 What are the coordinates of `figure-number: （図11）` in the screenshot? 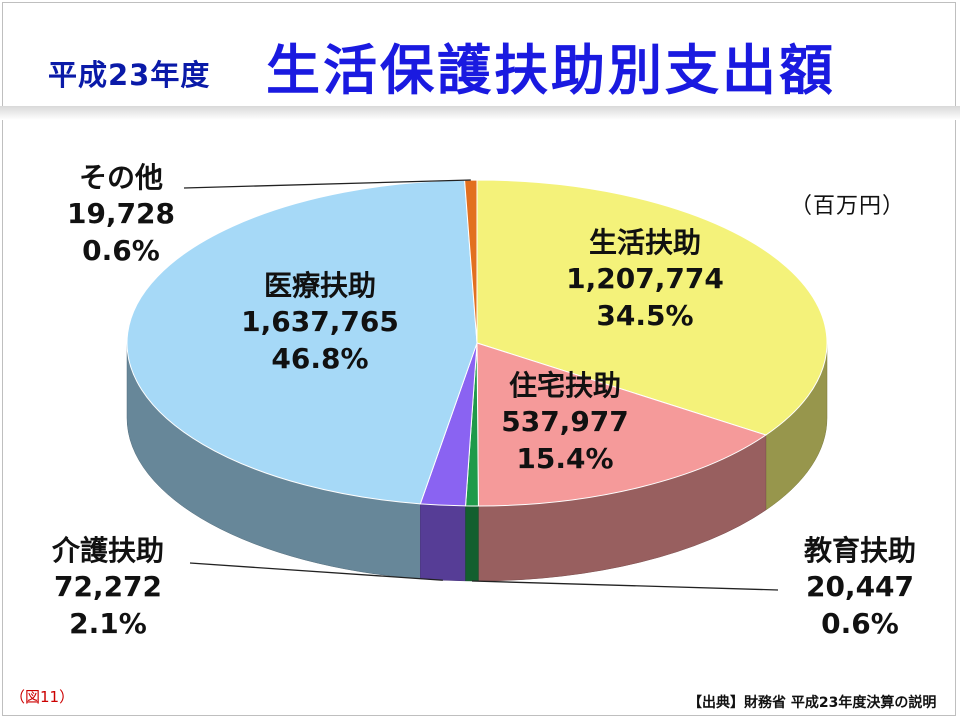 It's located at (42, 697).